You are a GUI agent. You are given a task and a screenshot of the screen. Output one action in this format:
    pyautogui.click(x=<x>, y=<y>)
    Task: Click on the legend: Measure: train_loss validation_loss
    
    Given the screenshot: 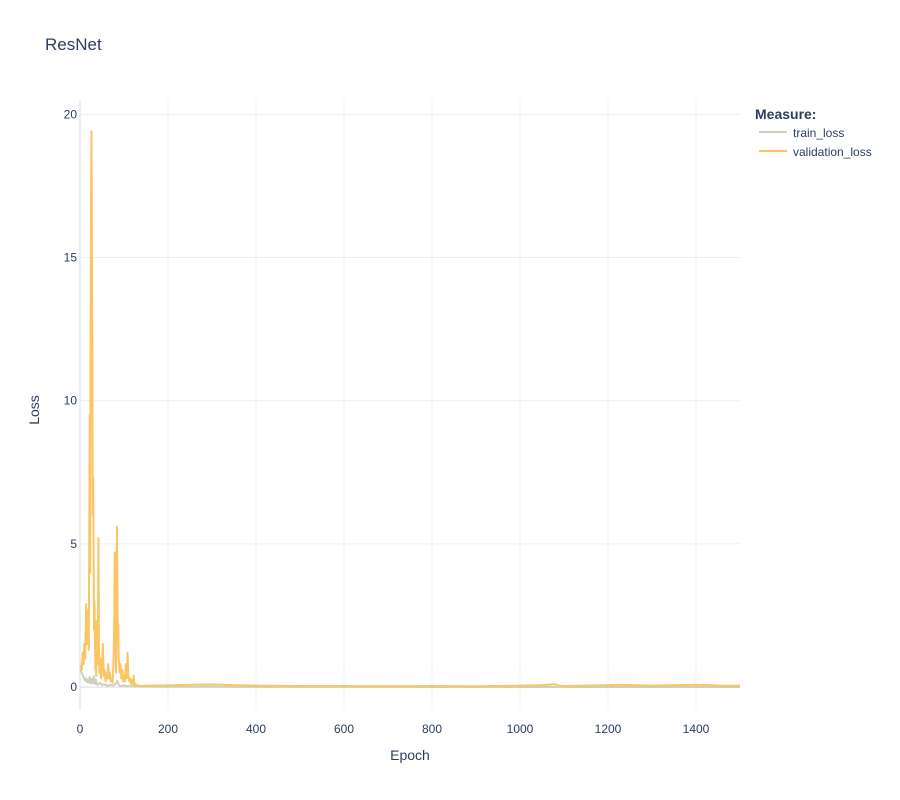 What is the action you would take?
    pyautogui.click(x=813, y=132)
    